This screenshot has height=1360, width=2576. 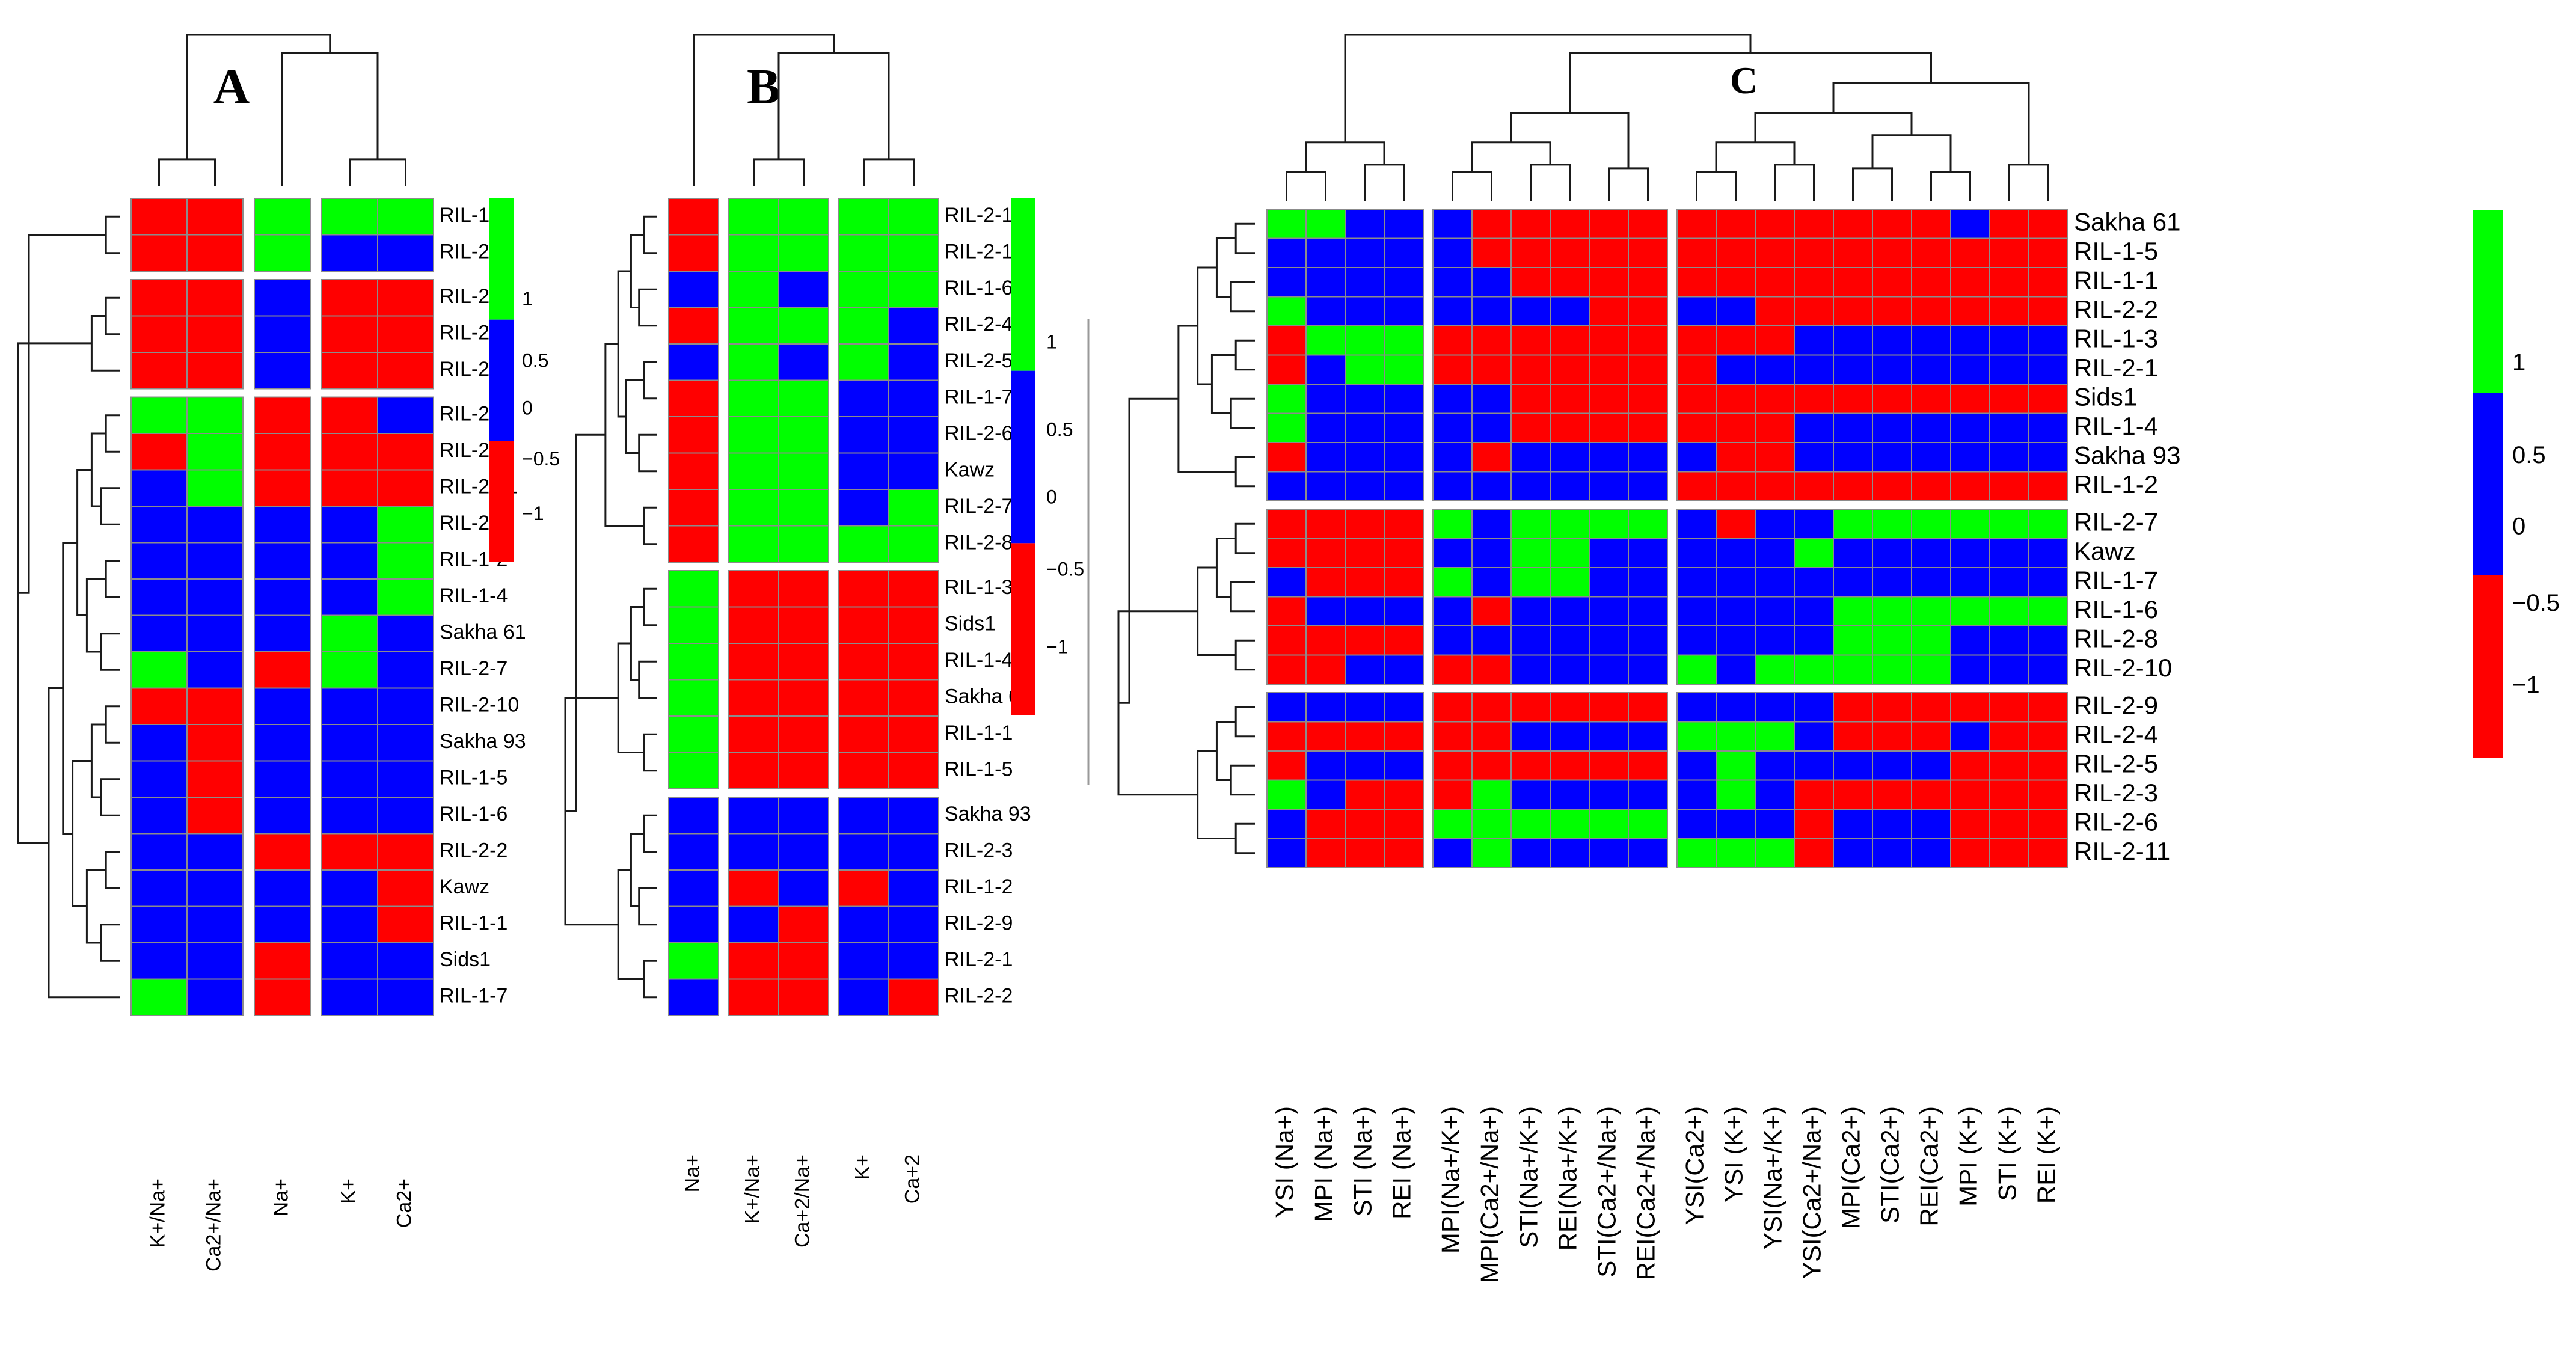 What do you see at coordinates (527, 407) in the screenshot?
I see `legend-tick-label: 0` at bounding box center [527, 407].